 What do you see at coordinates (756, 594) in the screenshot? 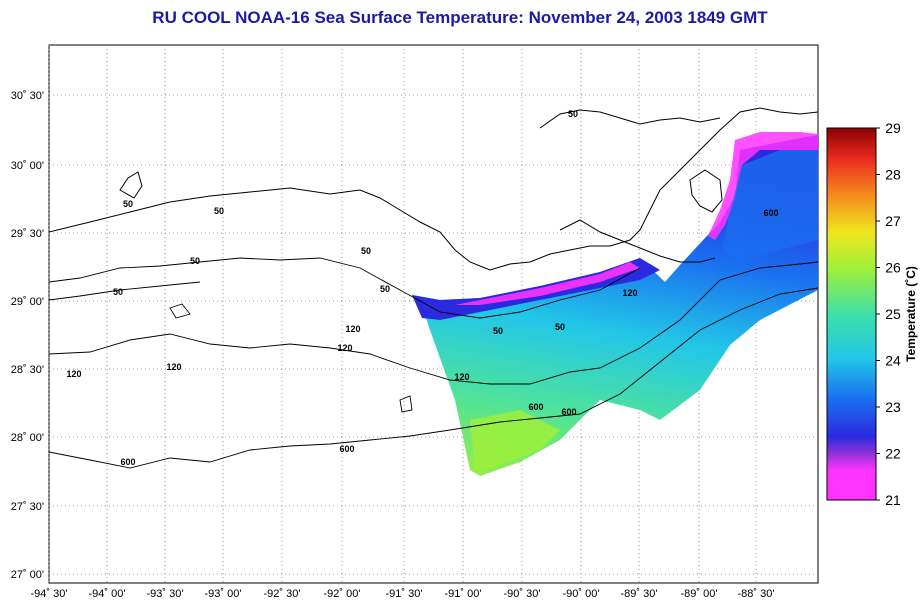
I see `lon-label: -88˚ 30'` at bounding box center [756, 594].